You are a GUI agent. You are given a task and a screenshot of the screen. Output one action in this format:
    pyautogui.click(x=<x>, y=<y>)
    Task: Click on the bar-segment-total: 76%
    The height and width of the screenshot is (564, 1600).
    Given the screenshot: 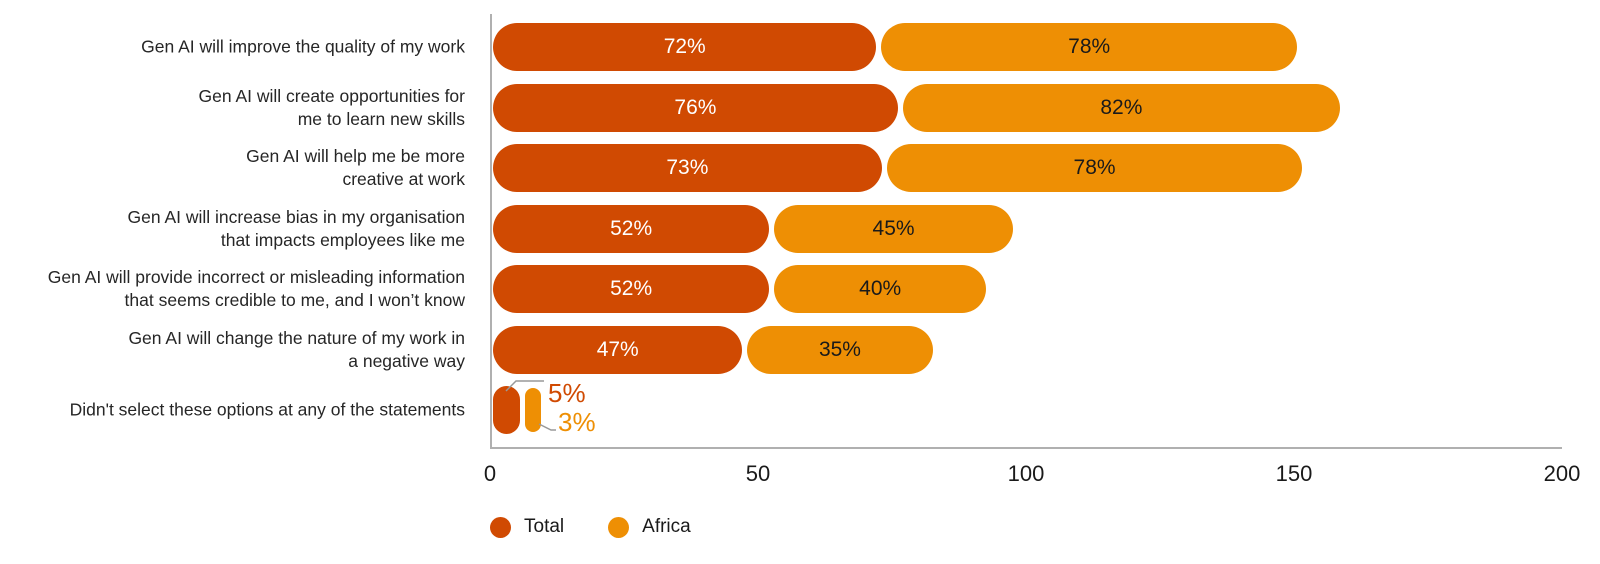 What is the action you would take?
    pyautogui.click(x=695, y=107)
    